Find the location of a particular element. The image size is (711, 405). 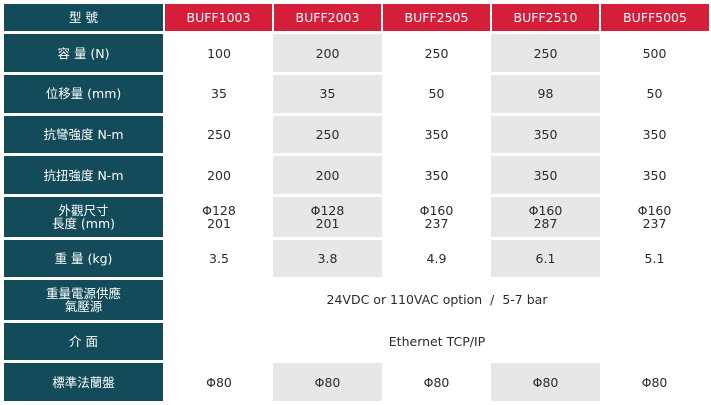

dimensions-cell: Φ160 287 is located at coordinates (545, 217).